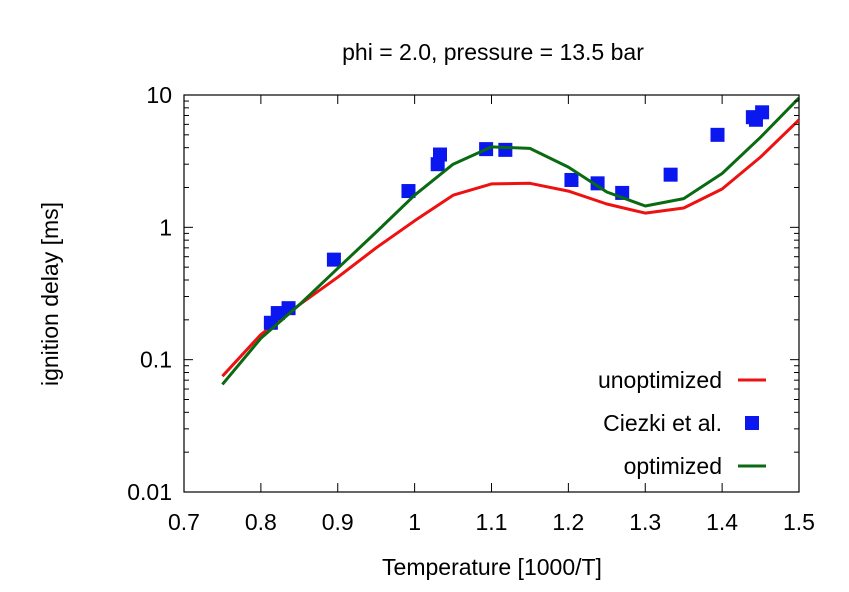  I want to click on legend: unoptimized Ciezki et al. optimized, so click(682, 423).